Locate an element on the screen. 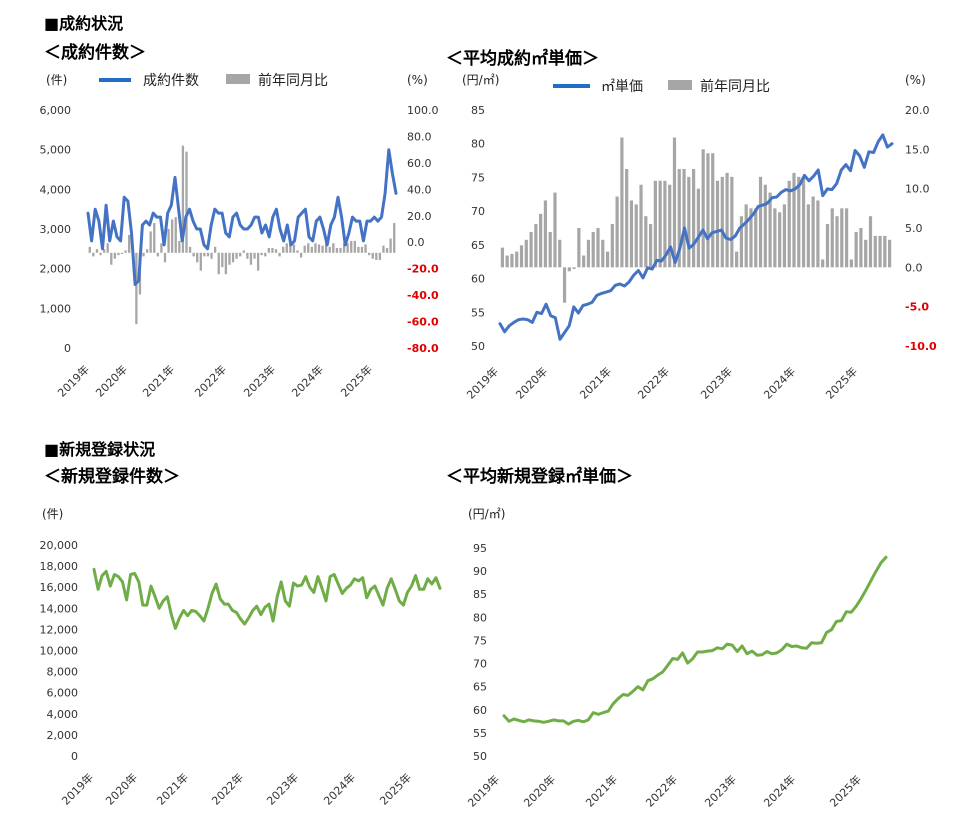 The image size is (955, 833). registrations-count-y-left-tick: 0 is located at coordinates (74, 756).